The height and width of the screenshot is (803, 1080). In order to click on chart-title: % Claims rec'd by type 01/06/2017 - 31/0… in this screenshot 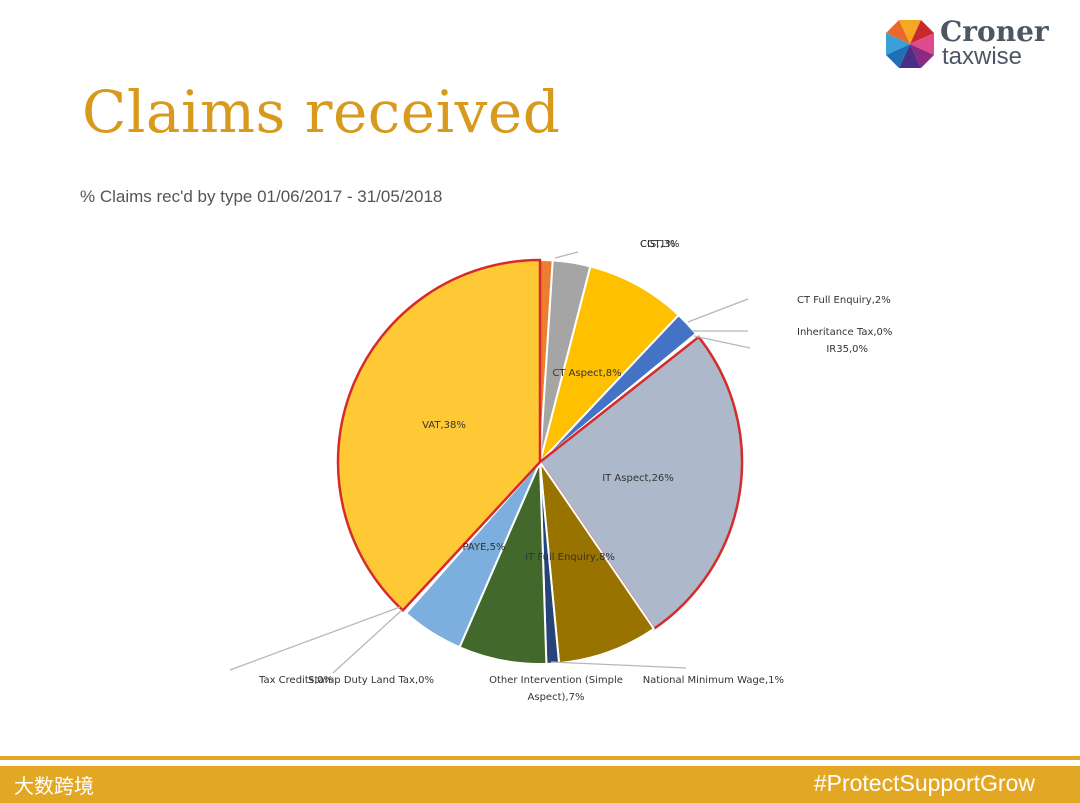, I will do `click(261, 196)`.